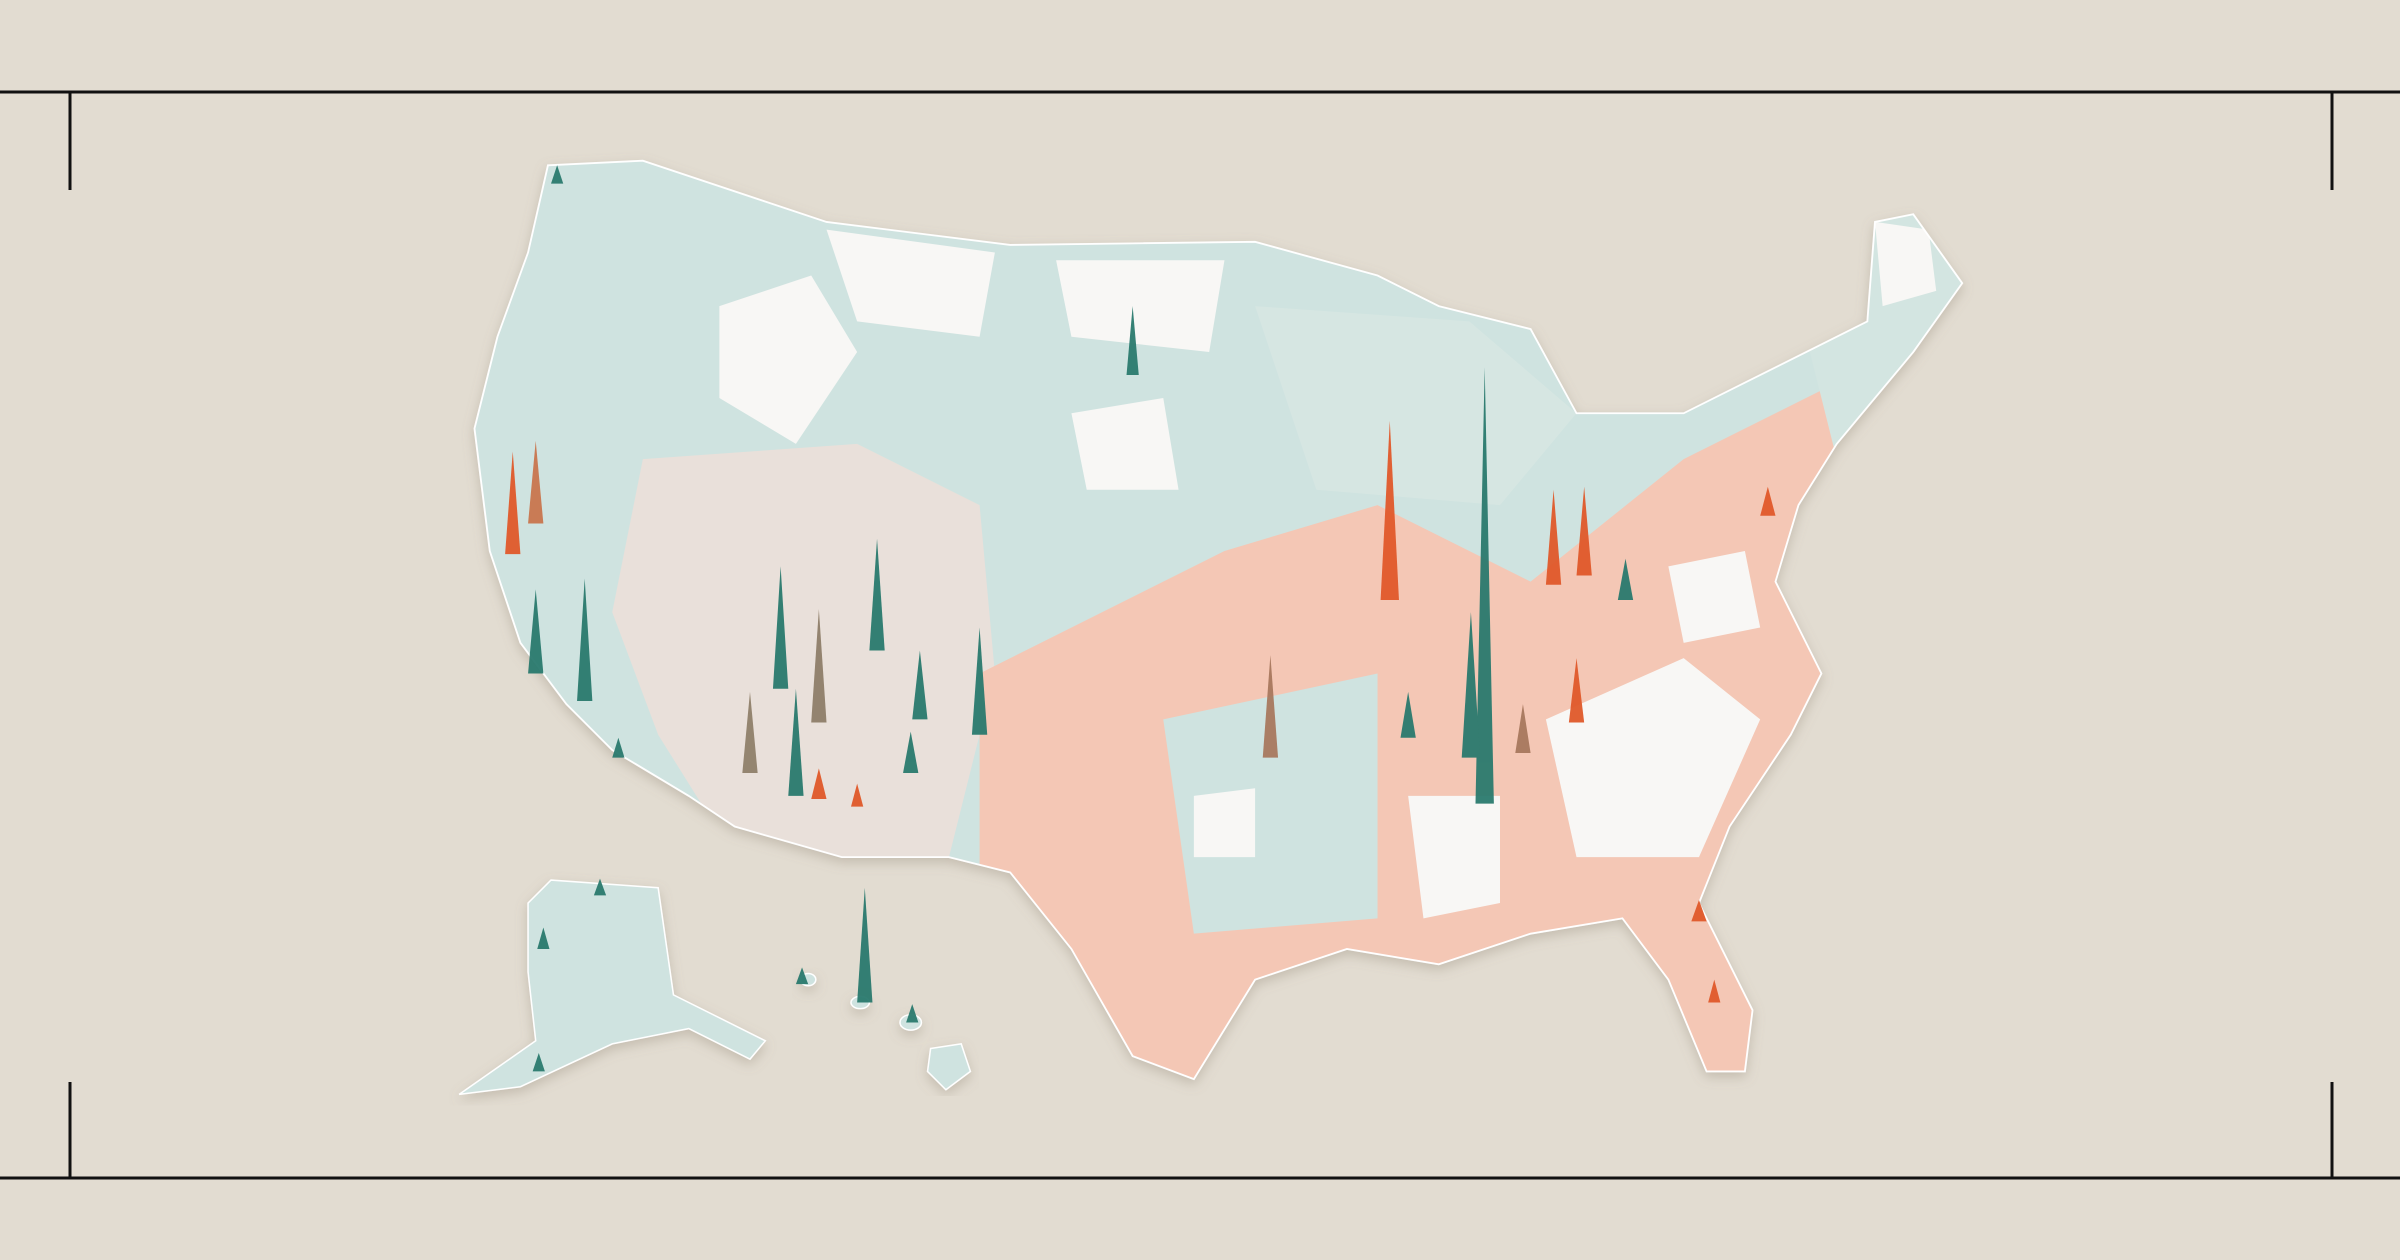 The image size is (2400, 1260). Describe the element at coordinates (885, 1031) in the screenshot. I see `hawaii` at that location.